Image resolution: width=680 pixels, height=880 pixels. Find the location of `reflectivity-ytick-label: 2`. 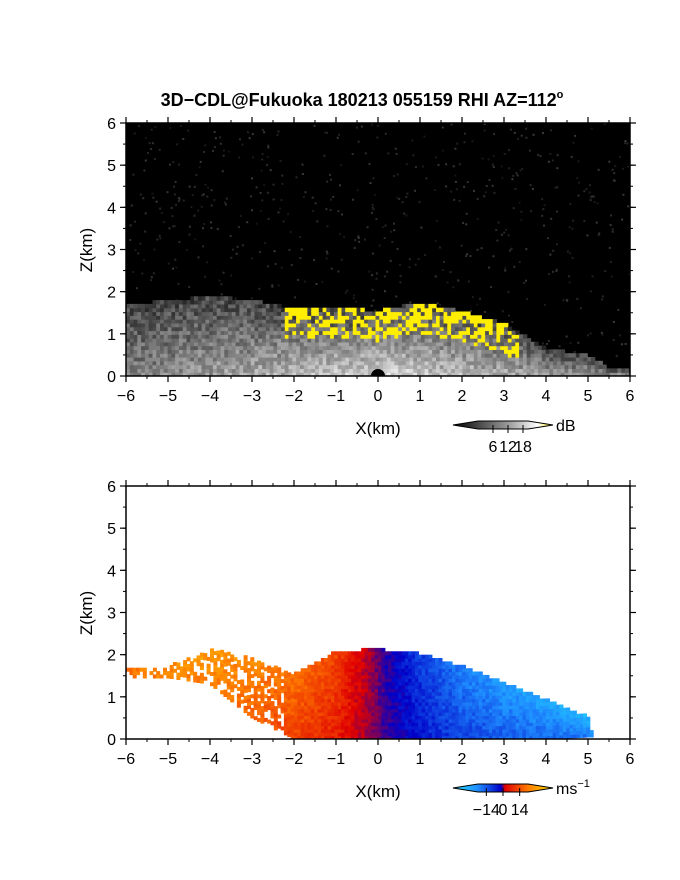

reflectivity-ytick-label: 2 is located at coordinates (111, 293).